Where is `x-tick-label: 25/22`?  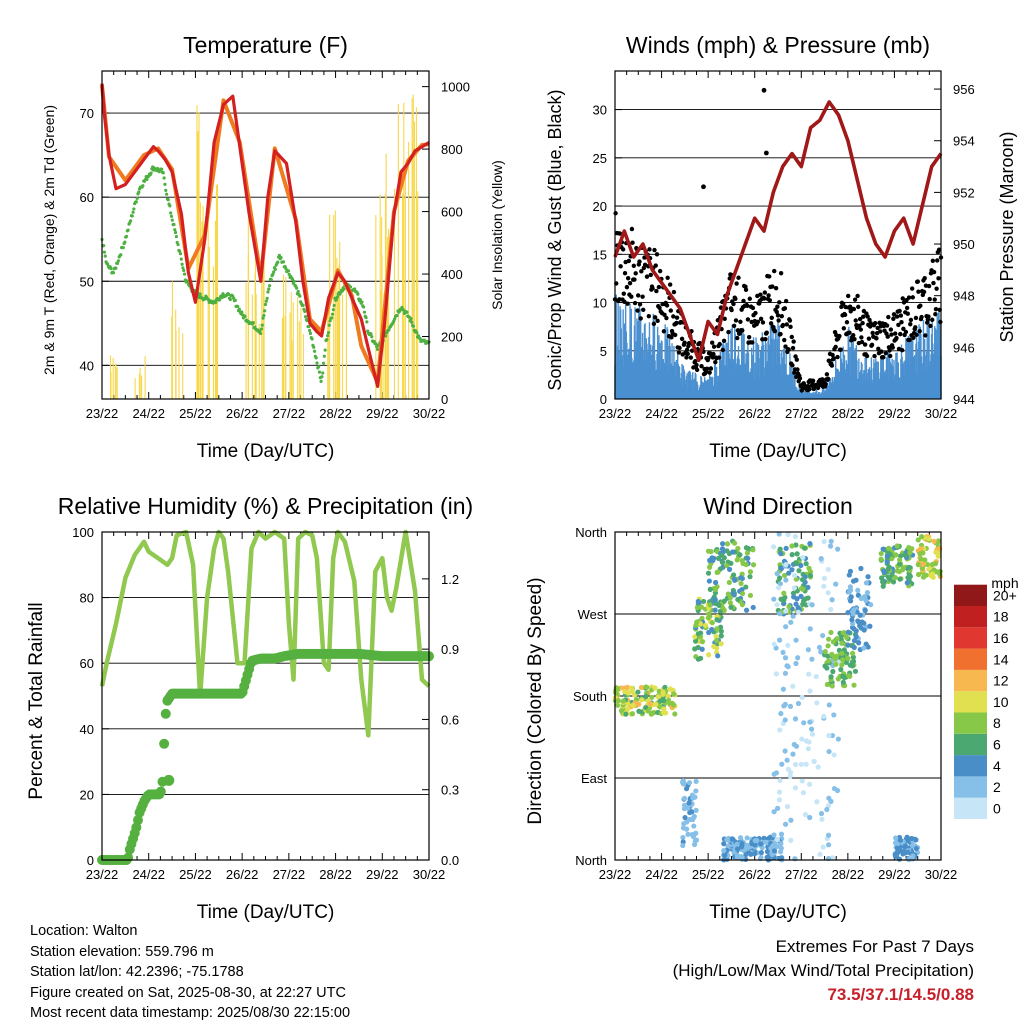
x-tick-label: 25/22 is located at coordinates (708, 413).